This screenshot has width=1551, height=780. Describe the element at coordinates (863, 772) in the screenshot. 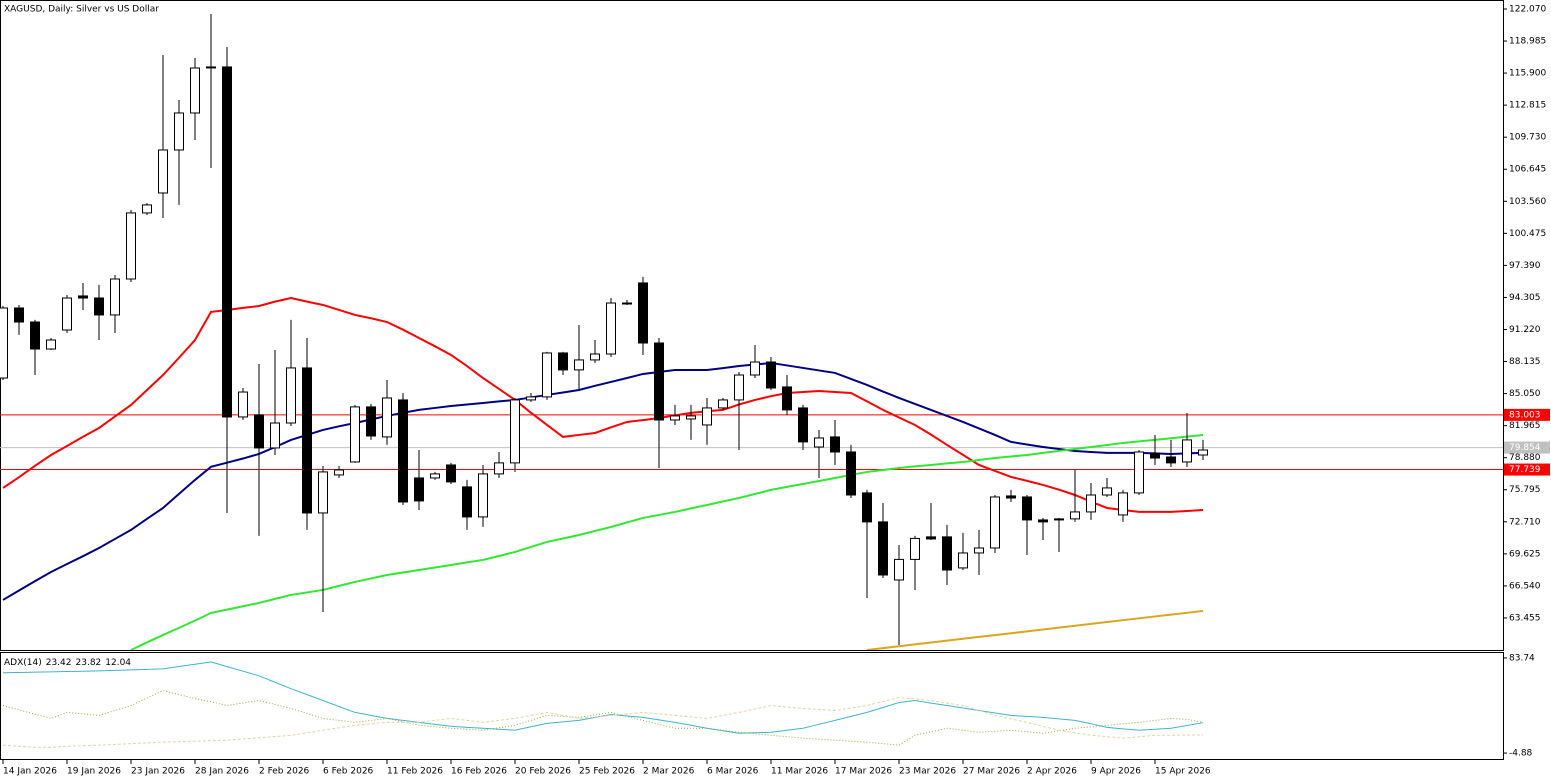

I see `x-tick-label: 17 Mar 2026` at that location.